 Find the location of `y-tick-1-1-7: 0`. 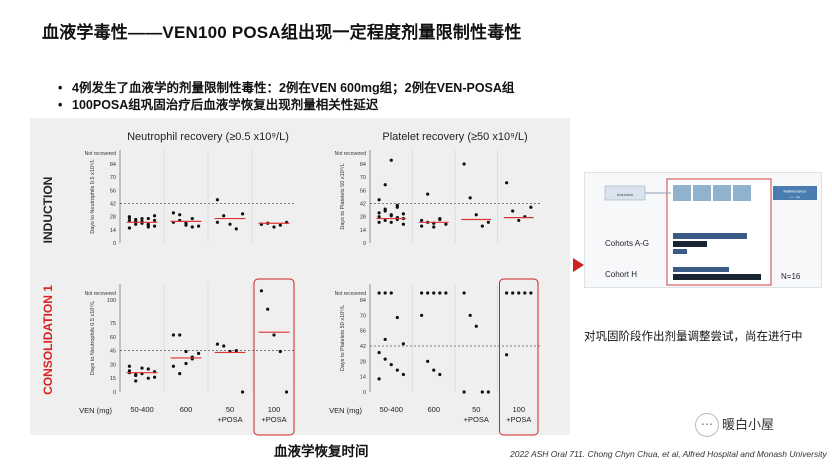

y-tick-1-1-7: 0 is located at coordinates (364, 393).